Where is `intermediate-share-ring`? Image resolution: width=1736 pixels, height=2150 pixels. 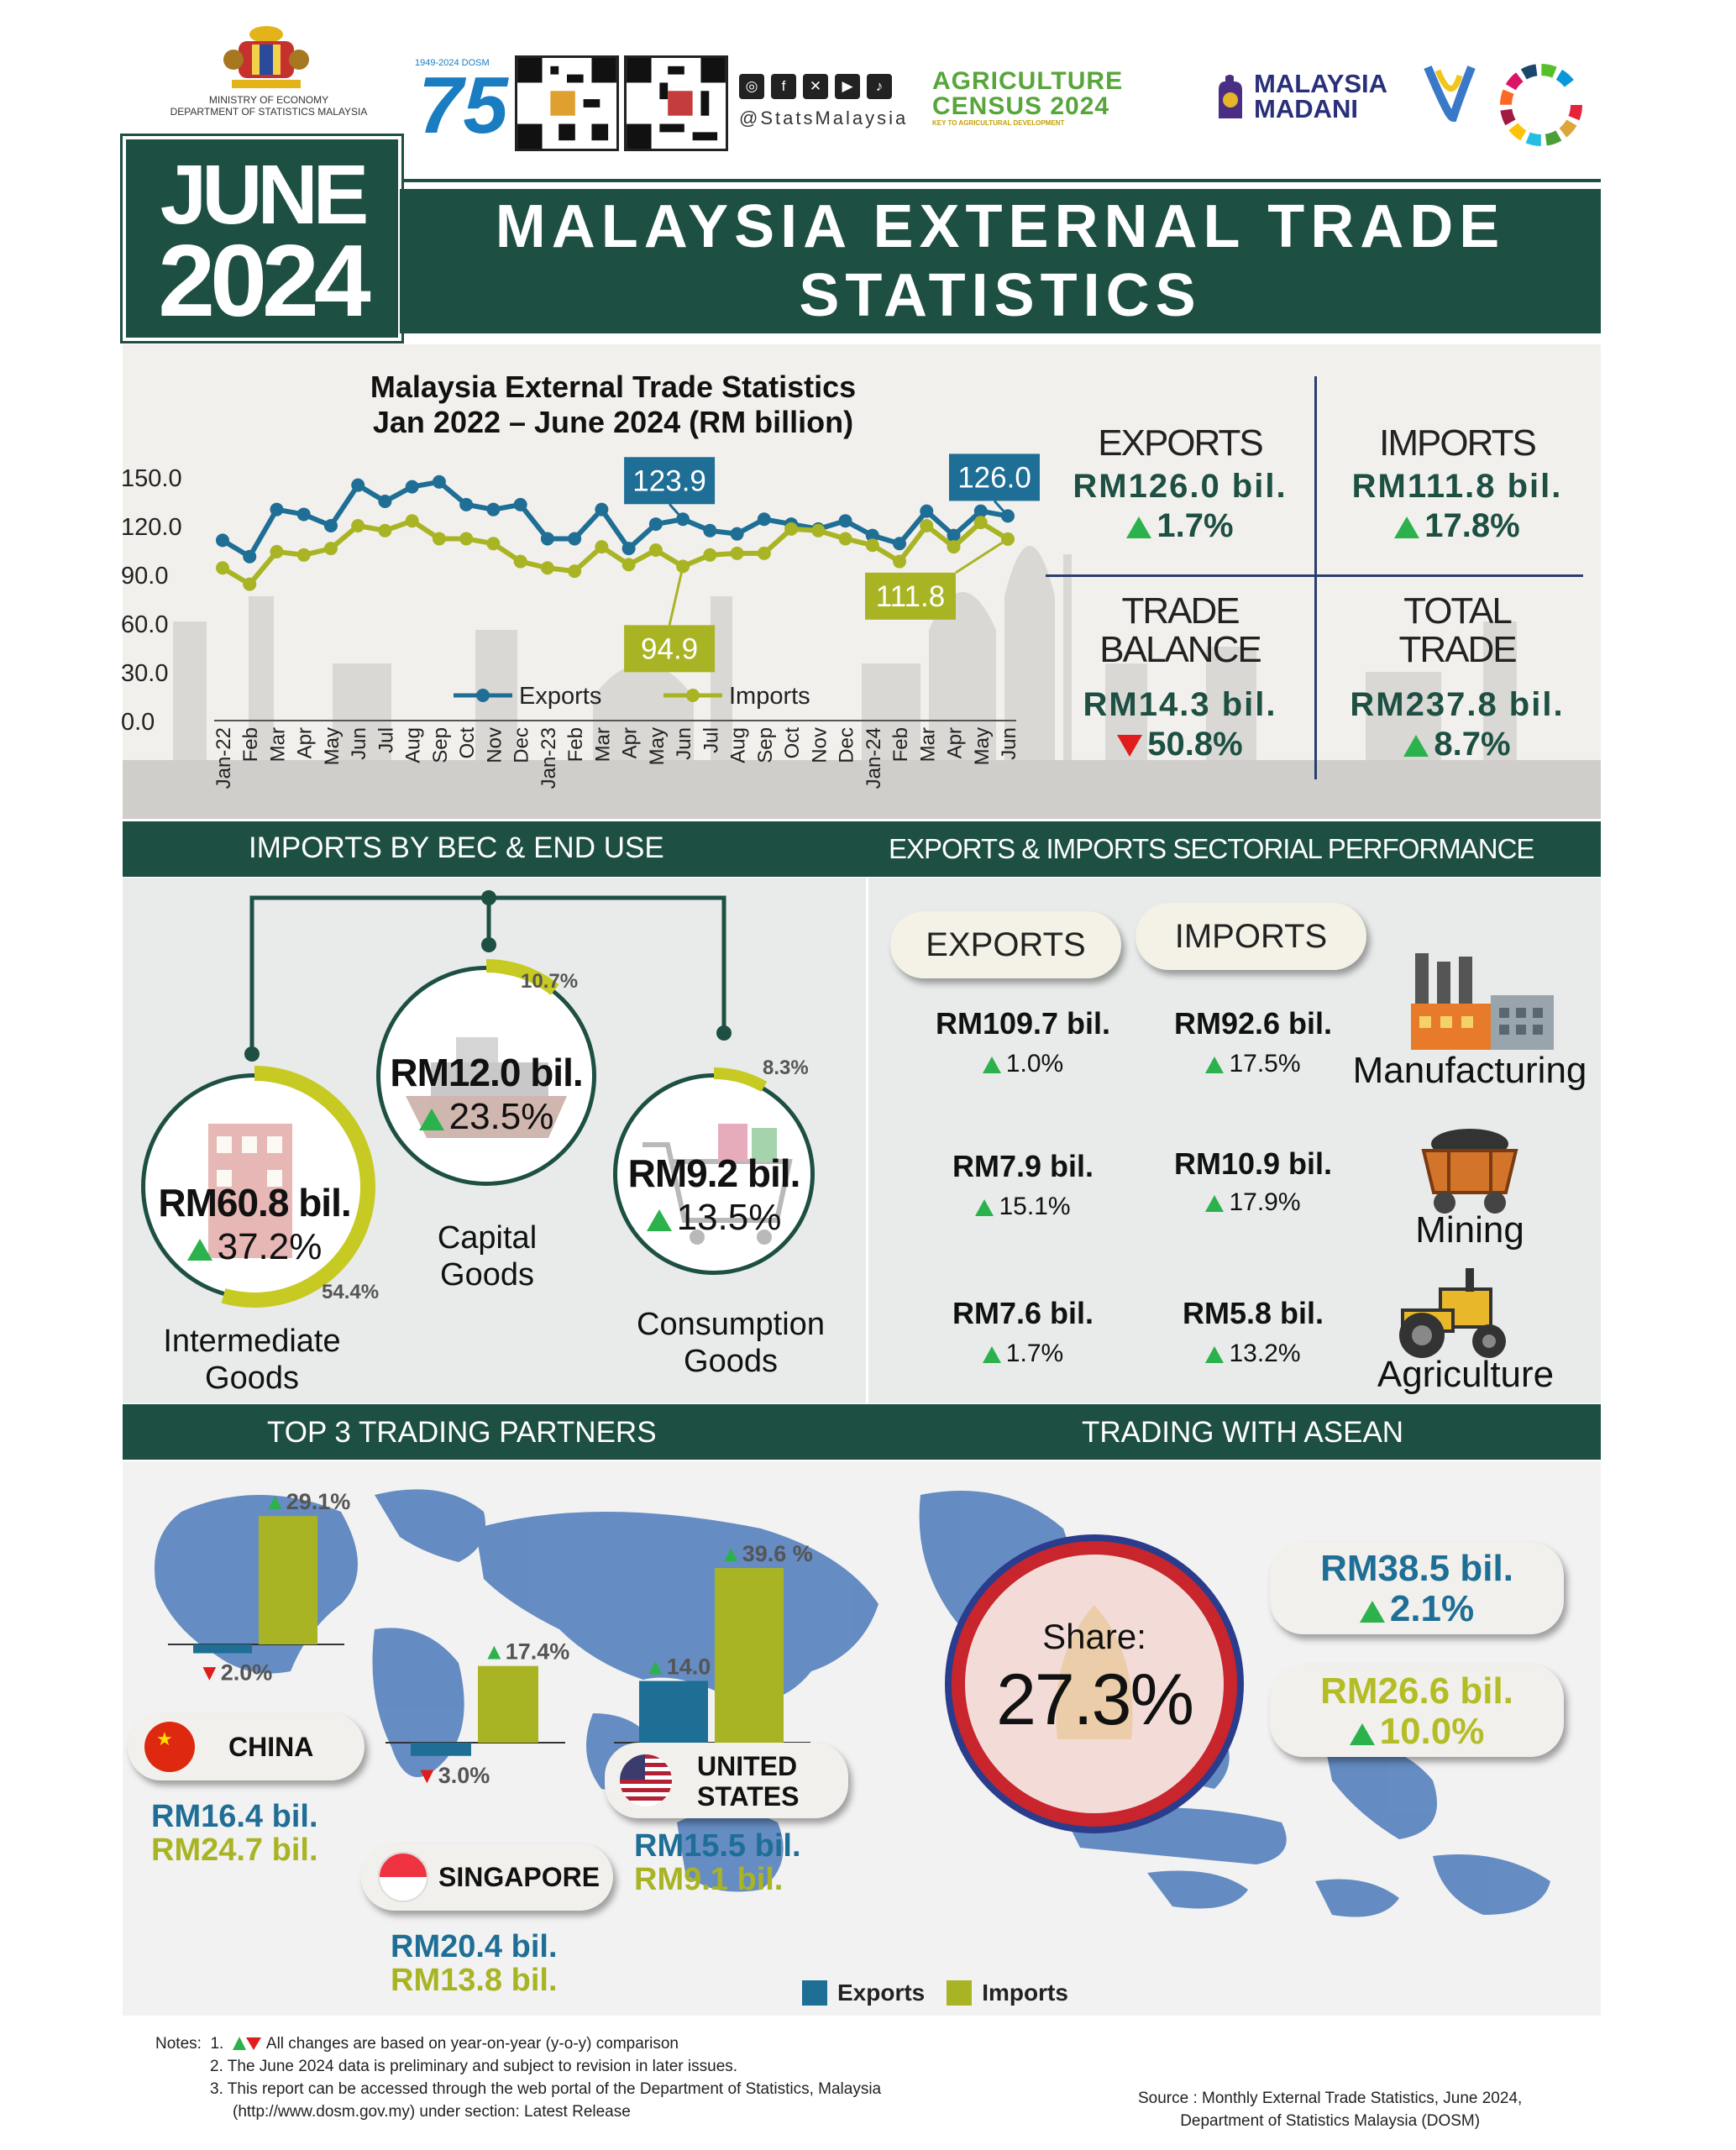
intermediate-share-ring is located at coordinates (254, 1187).